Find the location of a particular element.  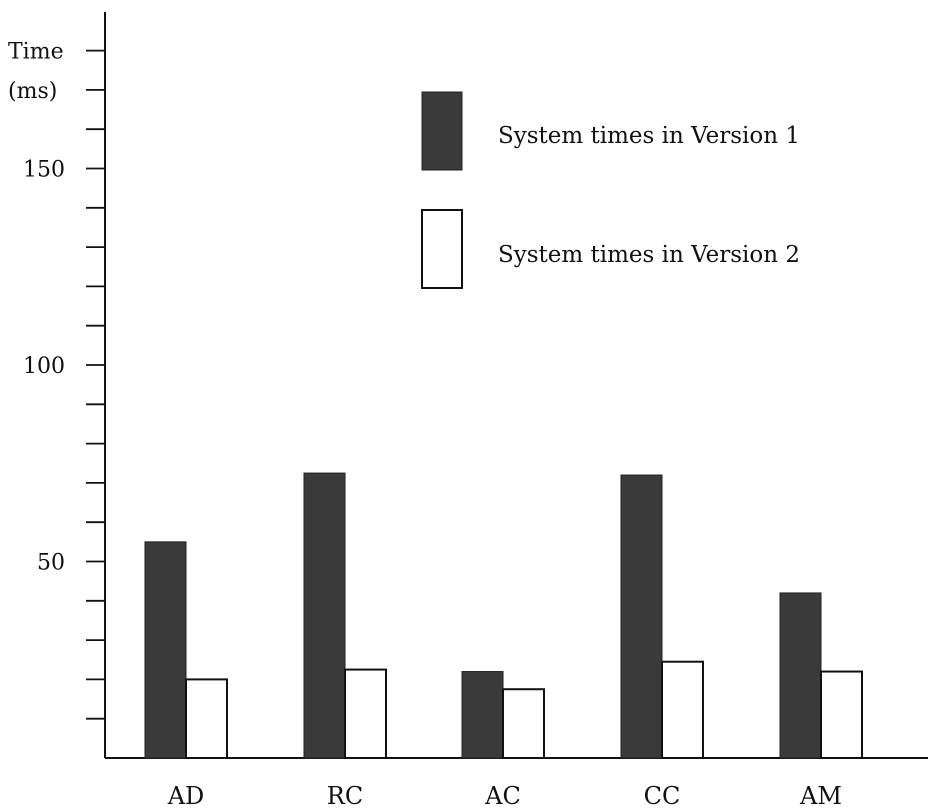

x-axis-tick-labels: AD RC AC CC AM is located at coordinates (504, 796).